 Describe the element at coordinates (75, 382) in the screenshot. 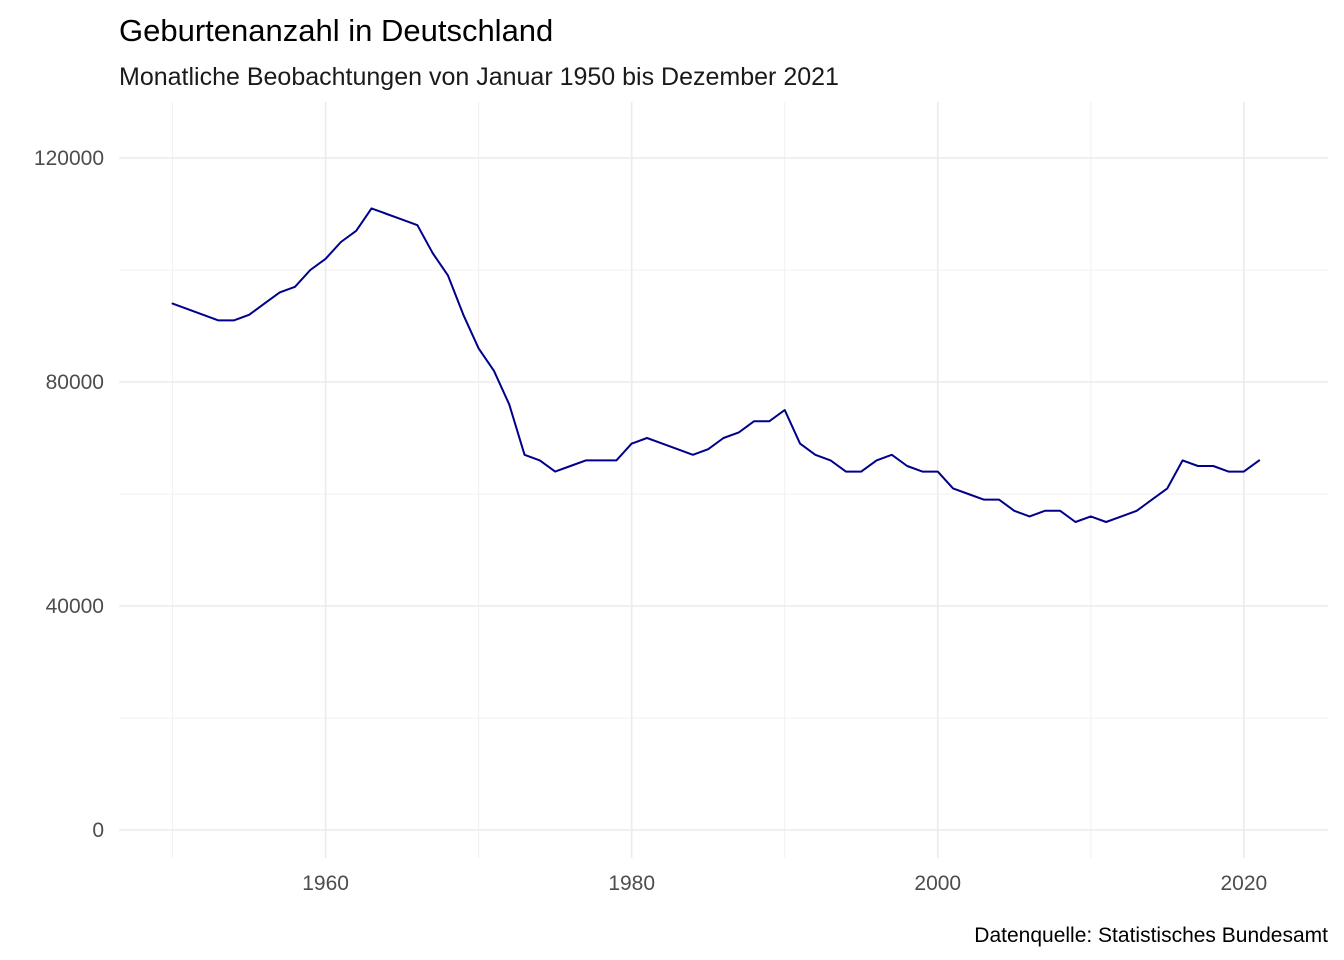

I see `y-tick-label: 80000` at that location.